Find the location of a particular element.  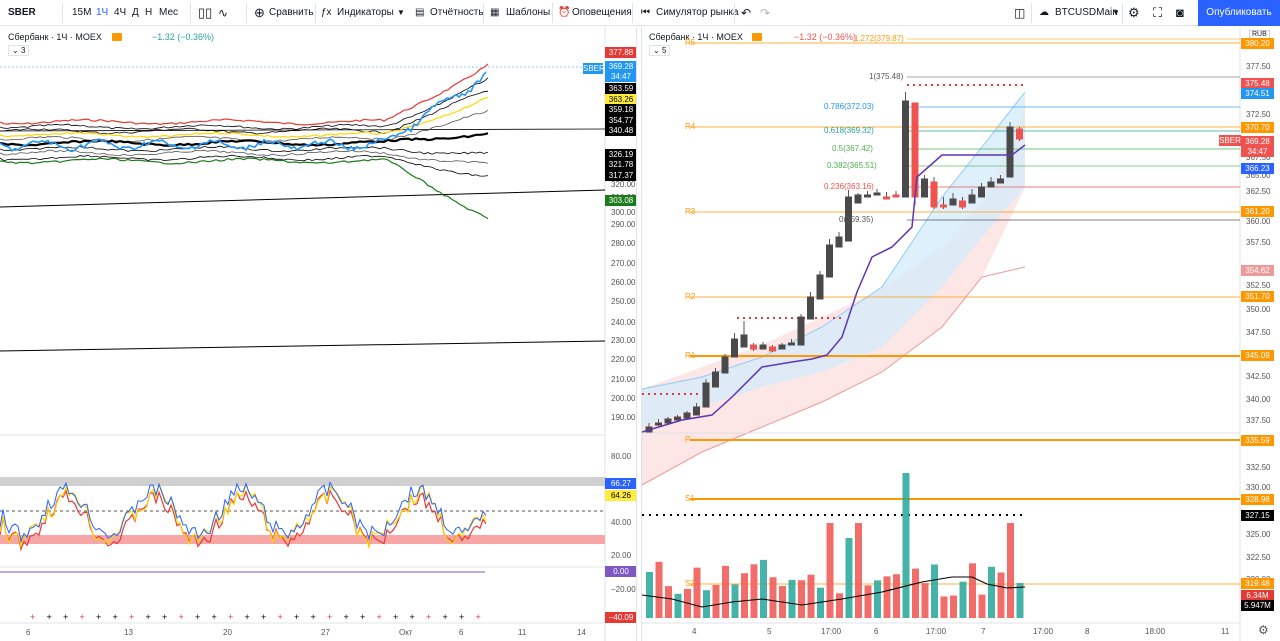

indicators-icon: ƒx is located at coordinates (326, 12).